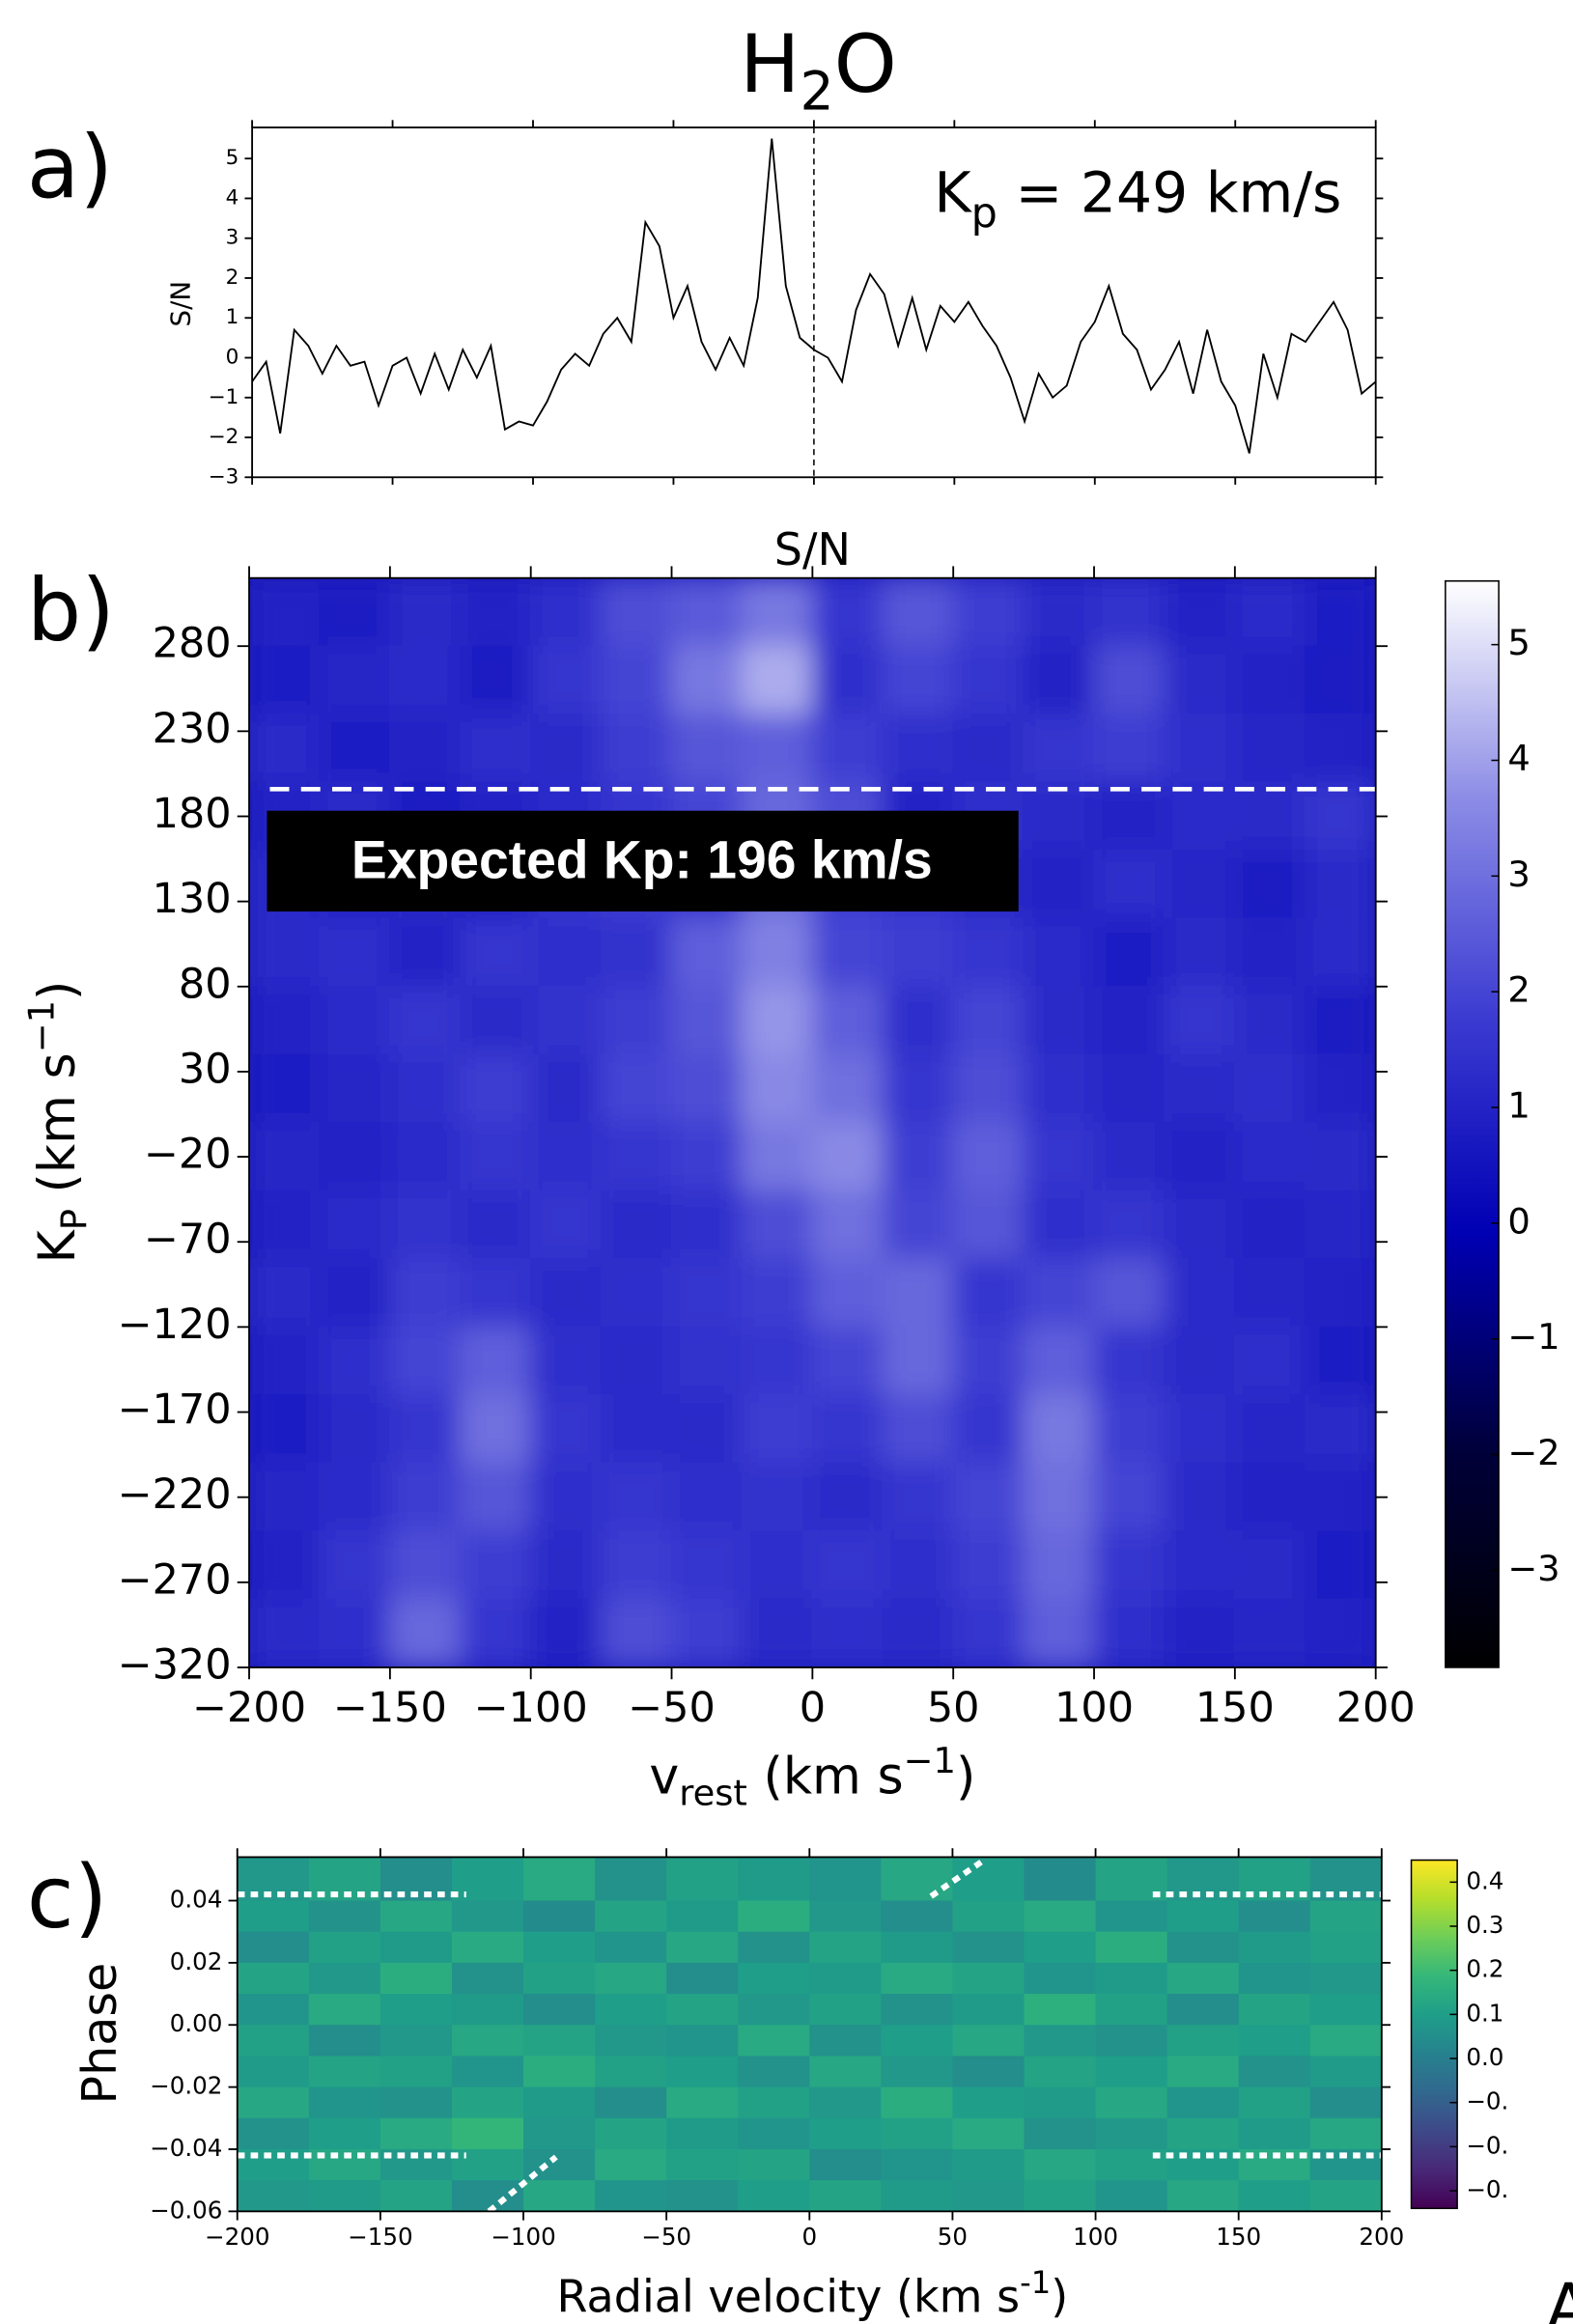 This screenshot has height=2324, width=1573. Describe the element at coordinates (1518, 1105) in the screenshot. I see `colorbar-tick-label: 1` at that location.